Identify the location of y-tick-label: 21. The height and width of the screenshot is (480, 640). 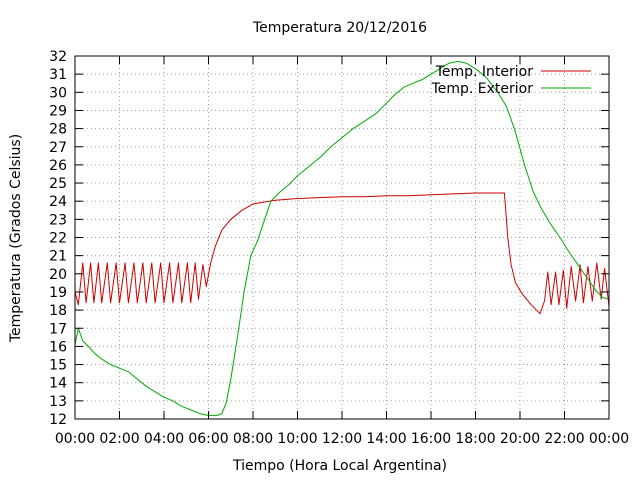
(58, 257).